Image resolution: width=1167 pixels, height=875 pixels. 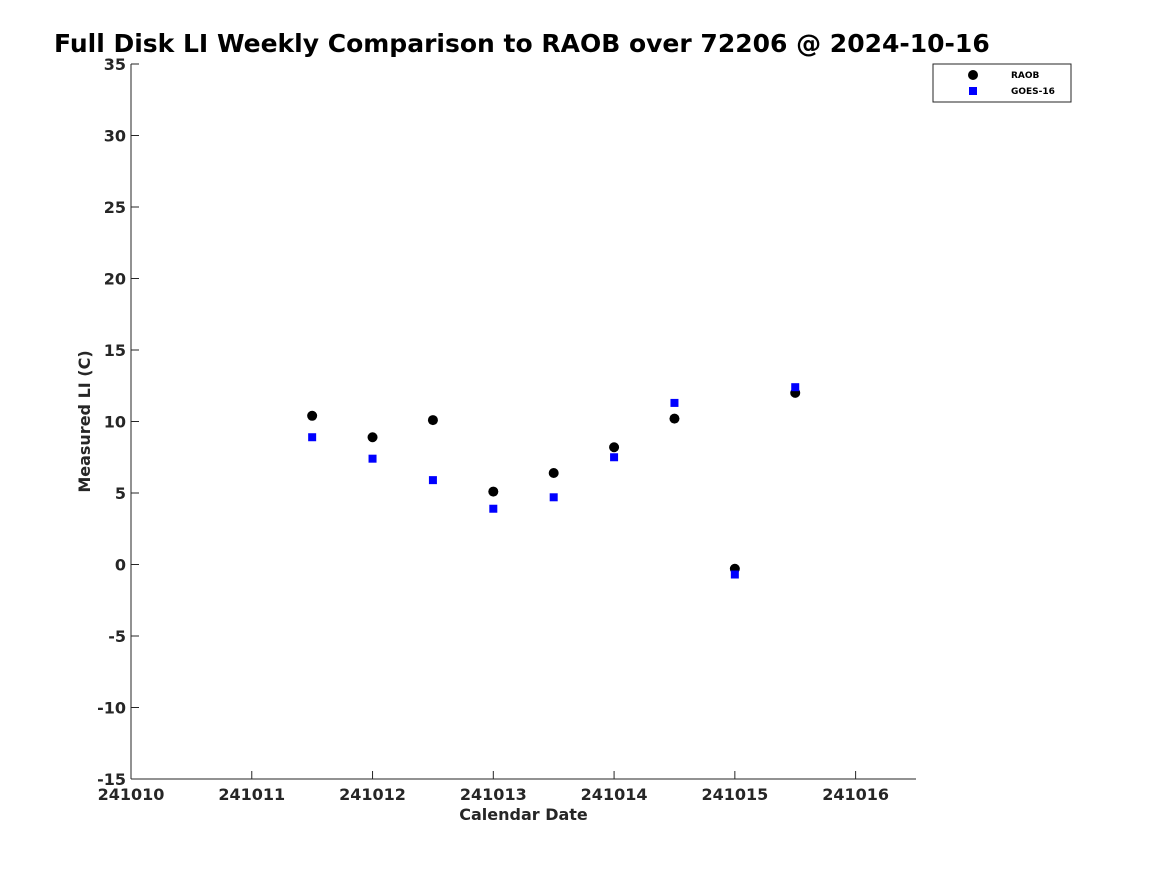 What do you see at coordinates (115, 279) in the screenshot?
I see `y-tick-label: 20` at bounding box center [115, 279].